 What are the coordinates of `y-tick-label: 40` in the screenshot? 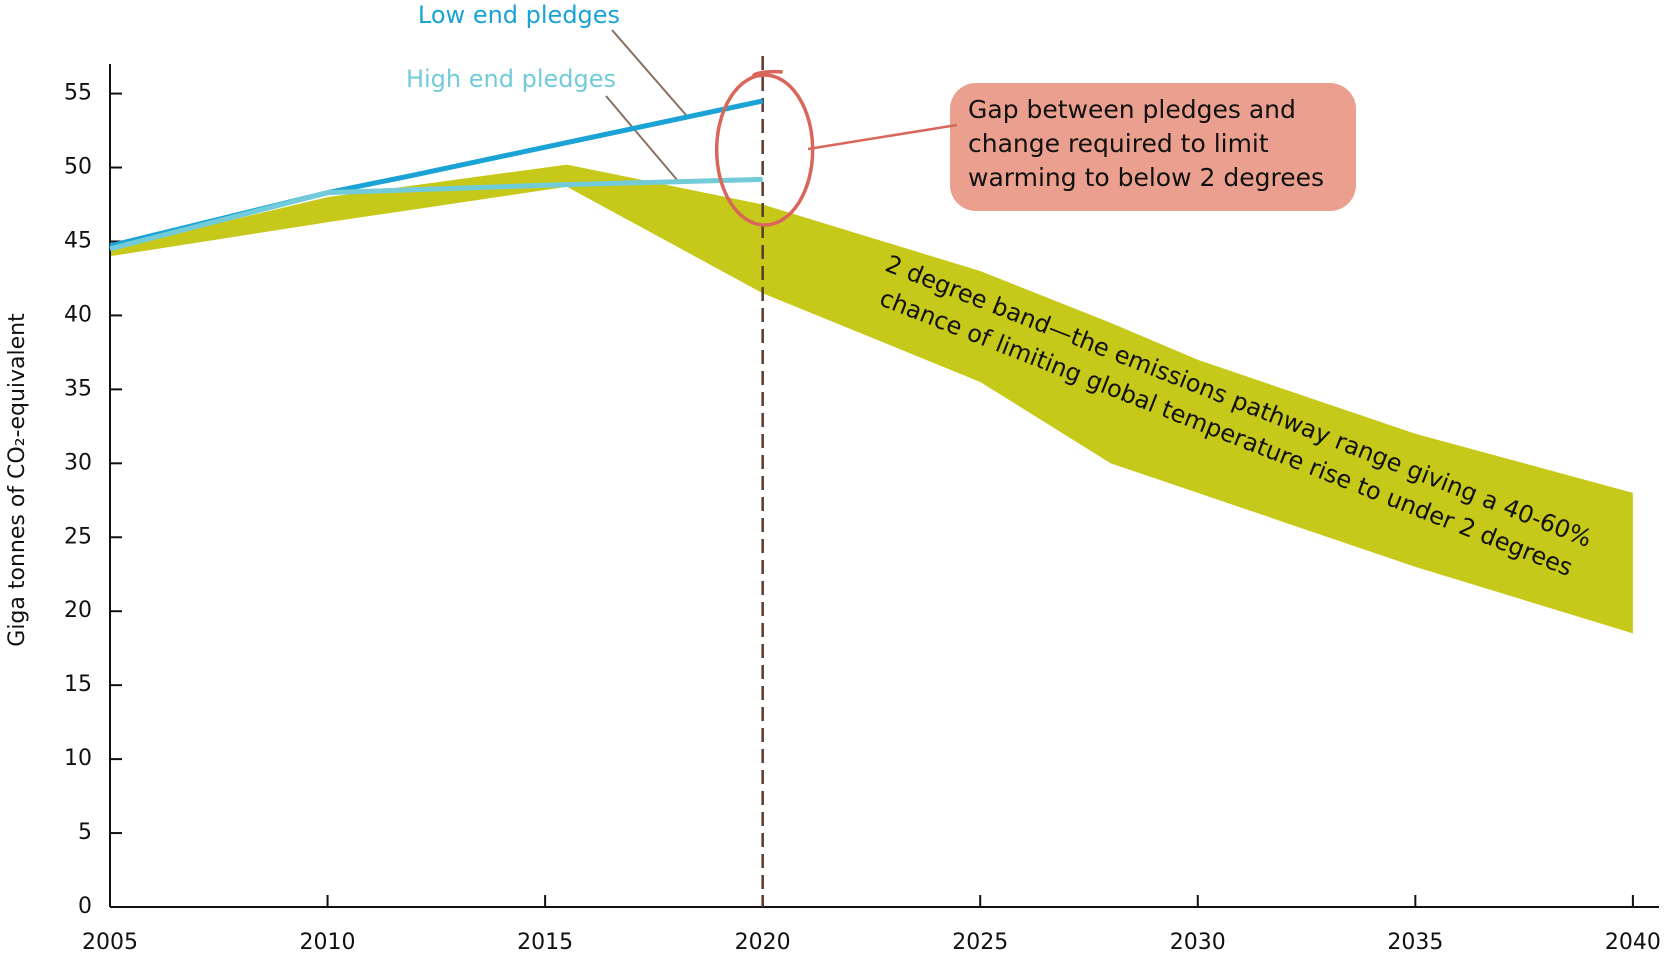 It's located at (78, 314).